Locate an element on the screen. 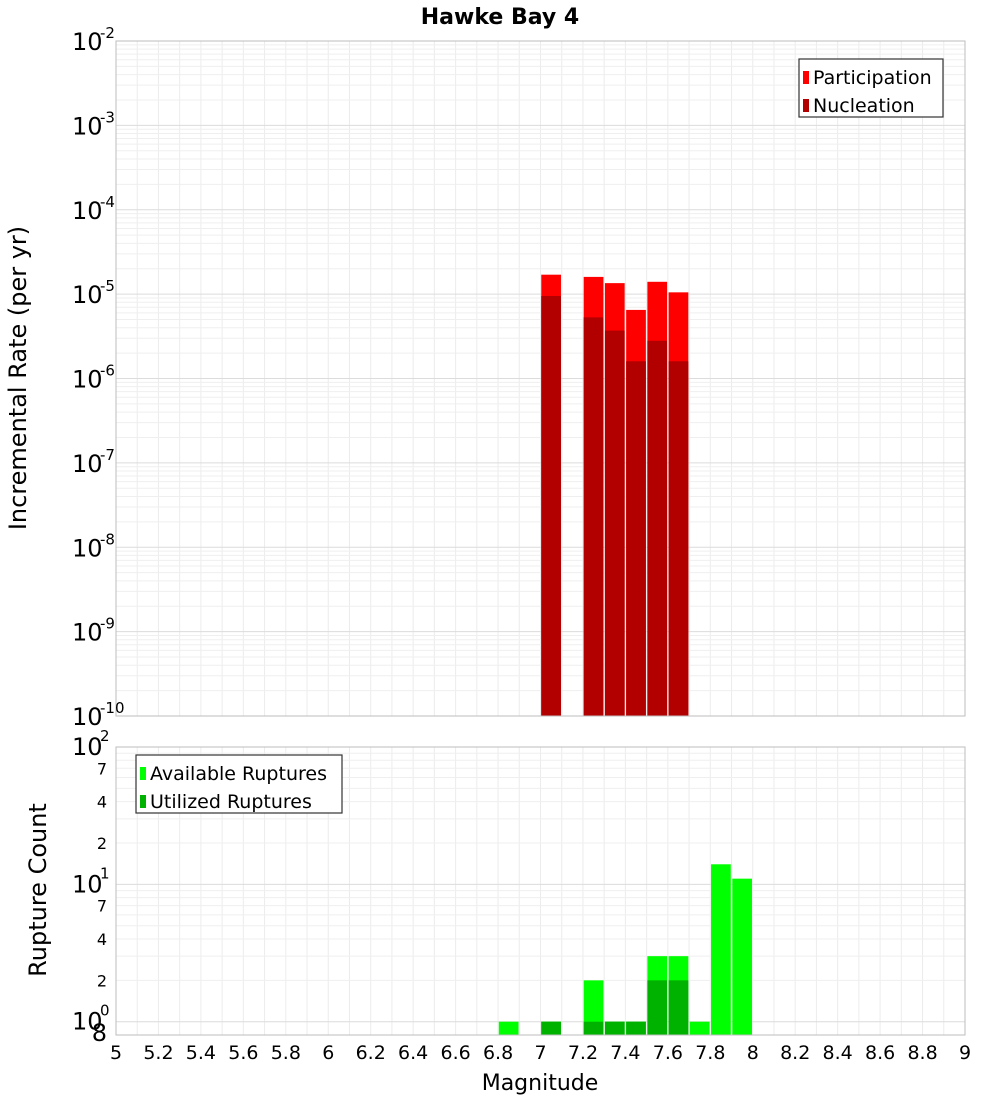 This screenshot has width=1000, height=1104. top-y-axis-label: Incremental Rate (per yr) is located at coordinates (18, 378).